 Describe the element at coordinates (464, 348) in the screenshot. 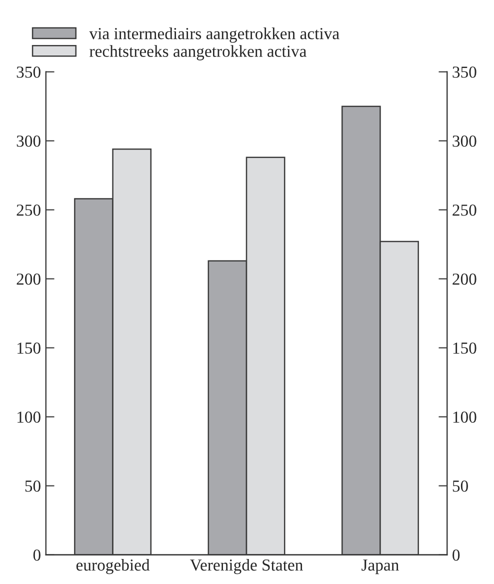

I see `y2-tick-label: 150` at that location.